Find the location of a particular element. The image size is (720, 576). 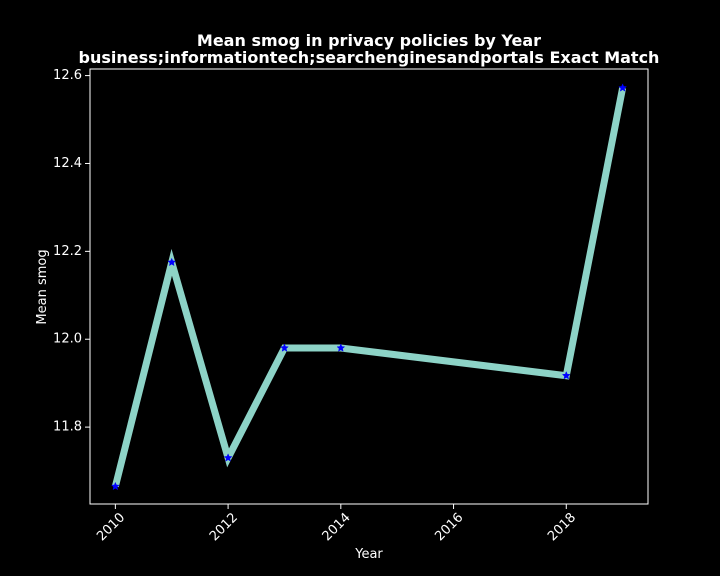

chart-title-line-1: Mean smog in privacy policies by Year is located at coordinates (369, 40).